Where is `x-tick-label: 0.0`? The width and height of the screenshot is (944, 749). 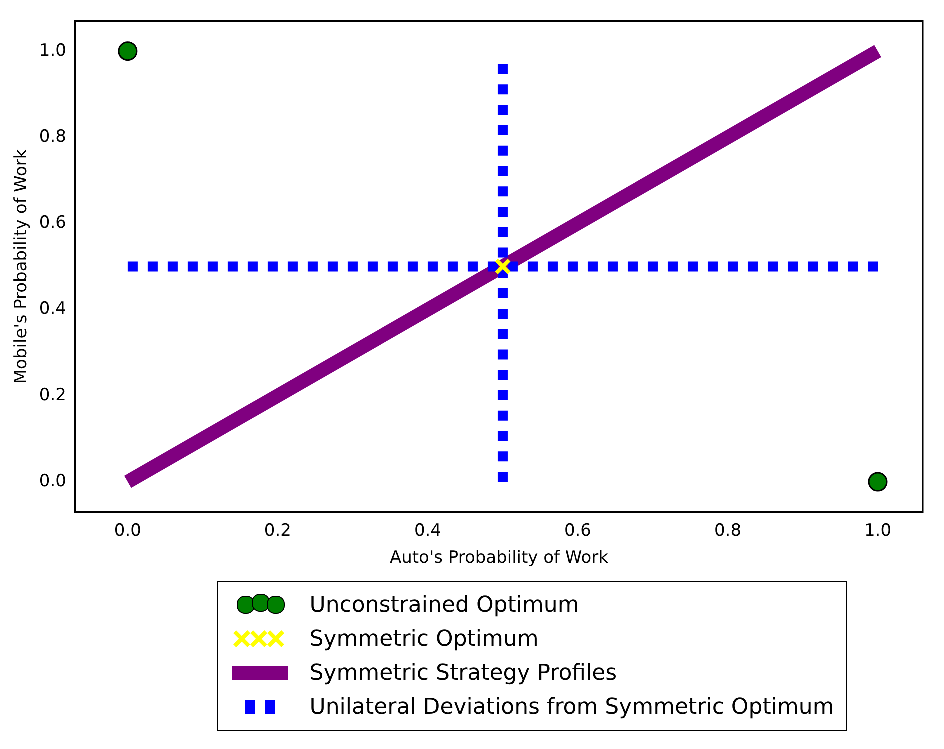
x-tick-label: 0.0 is located at coordinates (128, 530).